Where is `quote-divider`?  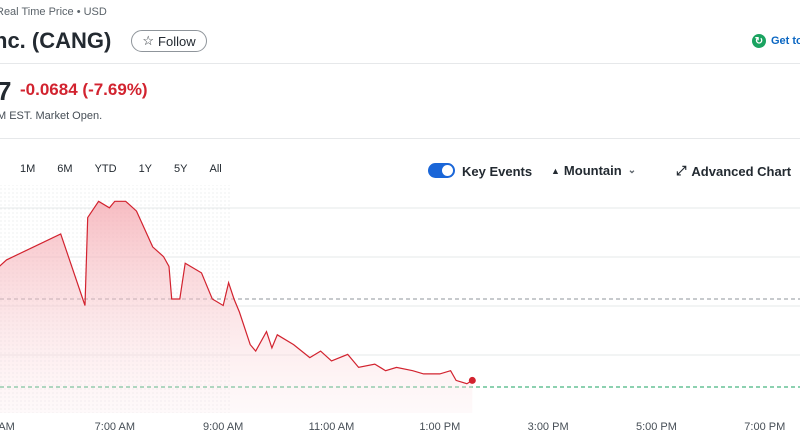 quote-divider is located at coordinates (400, 138).